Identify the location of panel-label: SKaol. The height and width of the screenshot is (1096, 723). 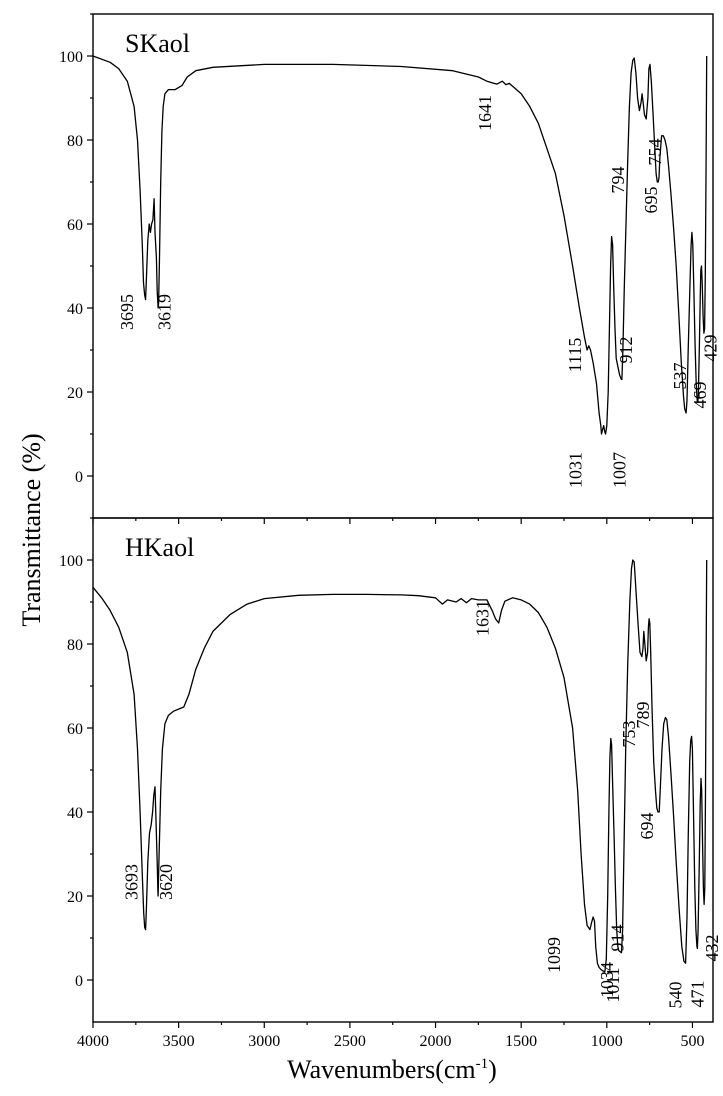
(157, 43).